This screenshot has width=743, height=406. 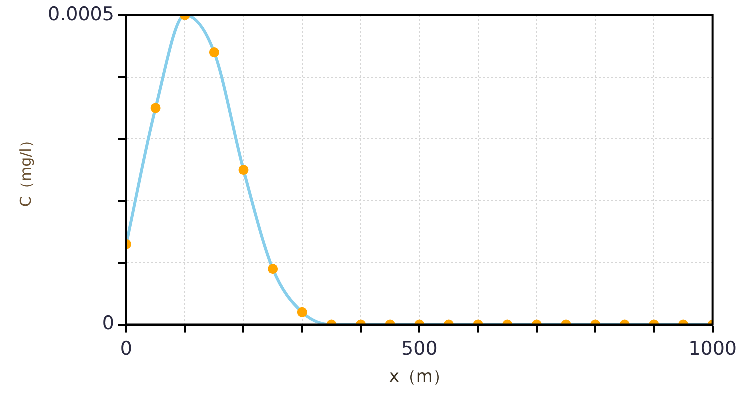 I want to click on y-axis-title: C（mg/l）, so click(x=25, y=170).